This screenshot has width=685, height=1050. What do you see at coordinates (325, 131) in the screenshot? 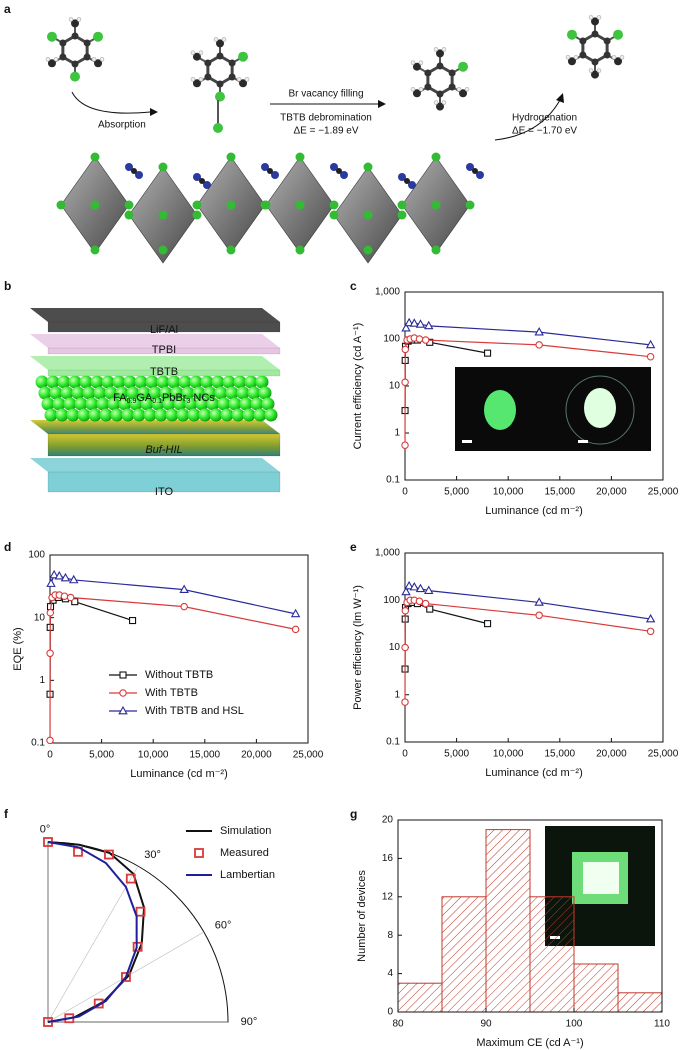
I see `energy-label: ΔE = −1.89 eV` at bounding box center [325, 131].